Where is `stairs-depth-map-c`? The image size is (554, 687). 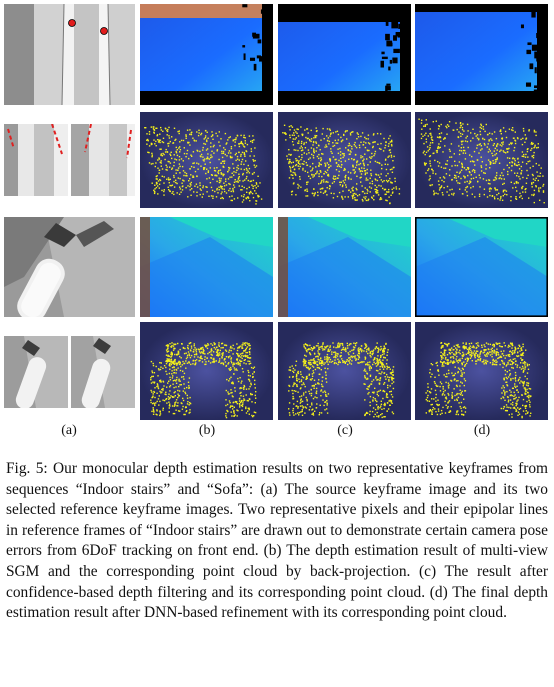
stairs-depth-map-c is located at coordinates (344, 54).